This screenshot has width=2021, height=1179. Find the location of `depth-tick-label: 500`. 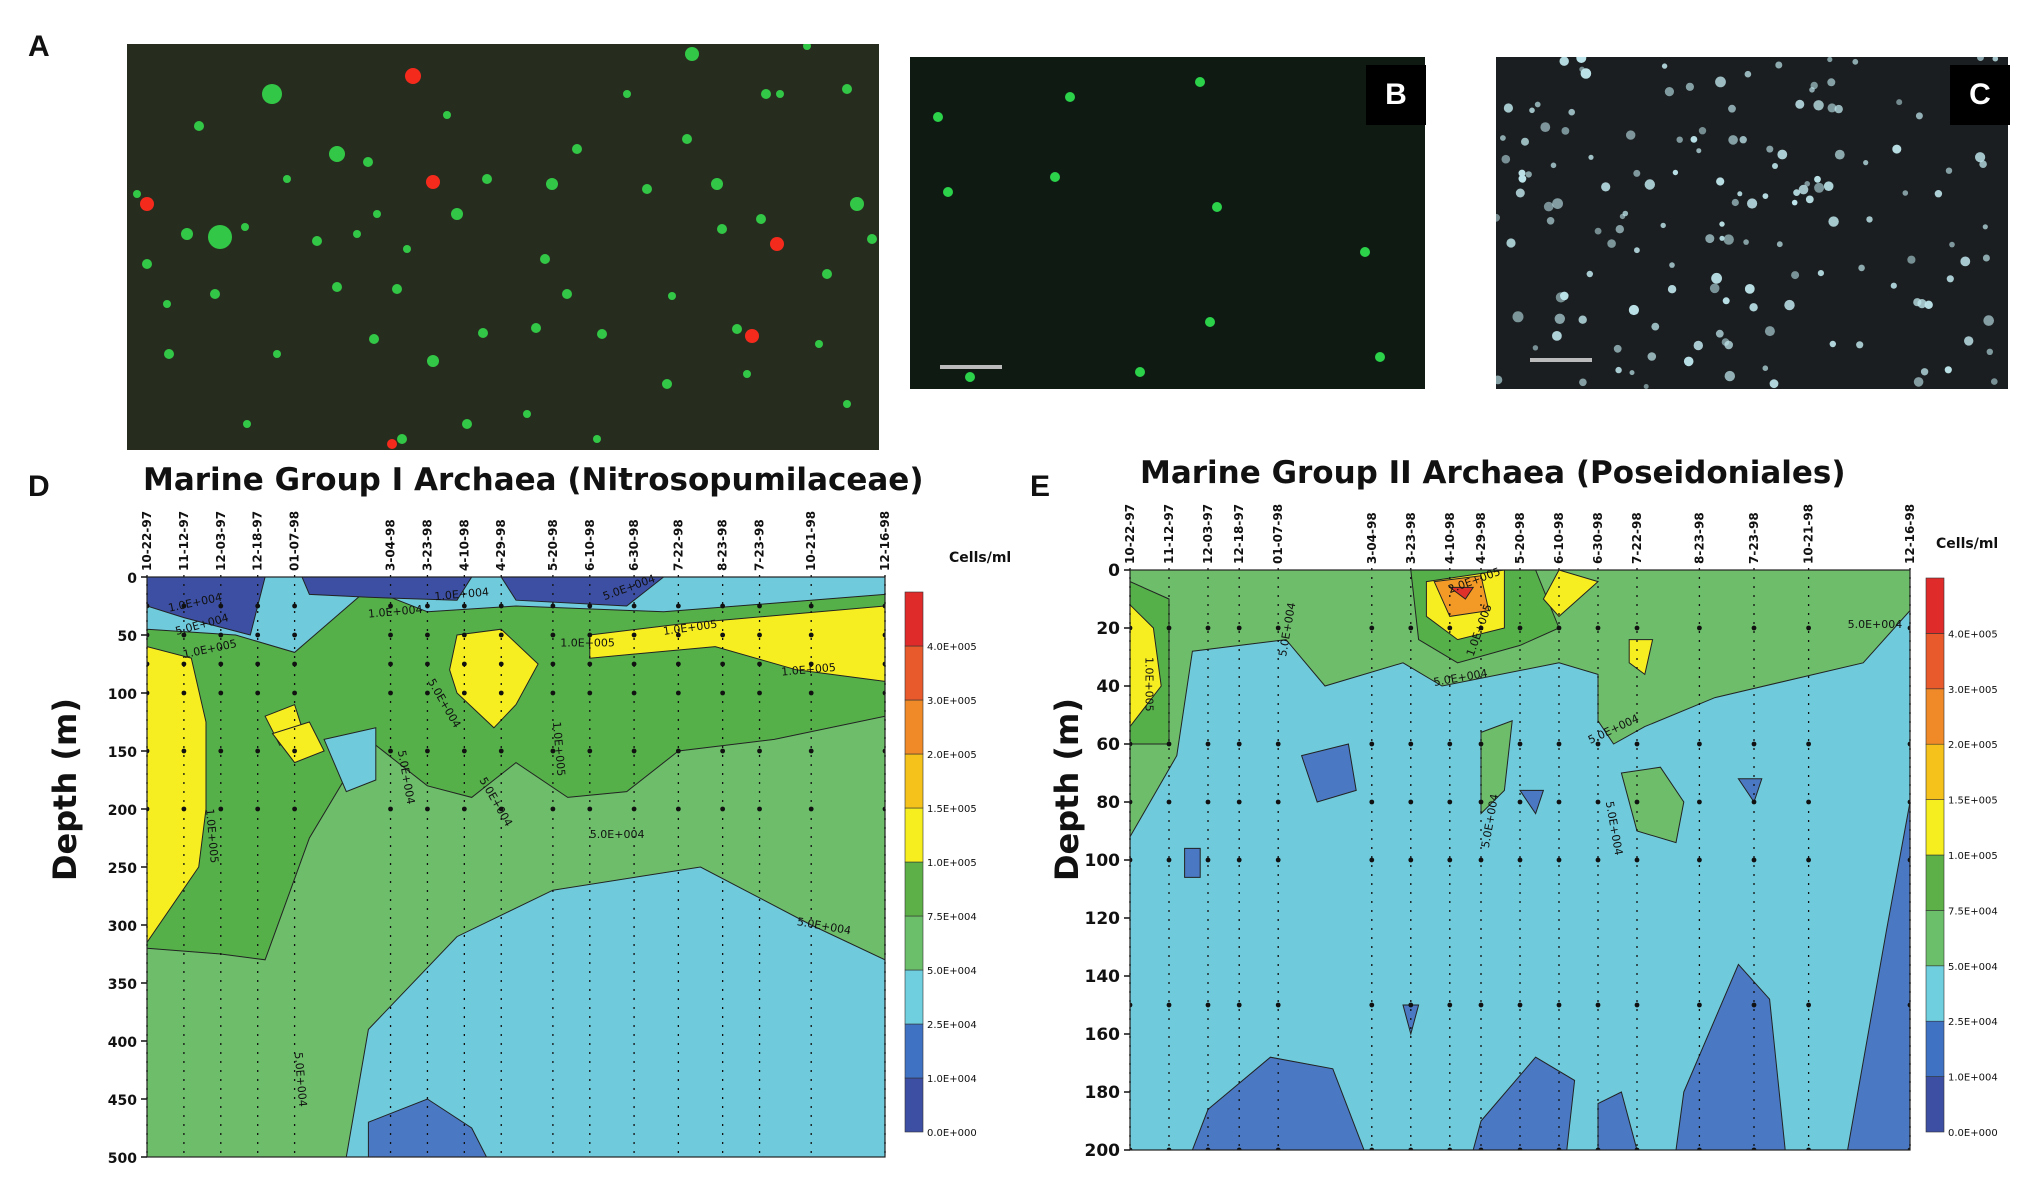

depth-tick-label: 500 is located at coordinates (122, 1159).